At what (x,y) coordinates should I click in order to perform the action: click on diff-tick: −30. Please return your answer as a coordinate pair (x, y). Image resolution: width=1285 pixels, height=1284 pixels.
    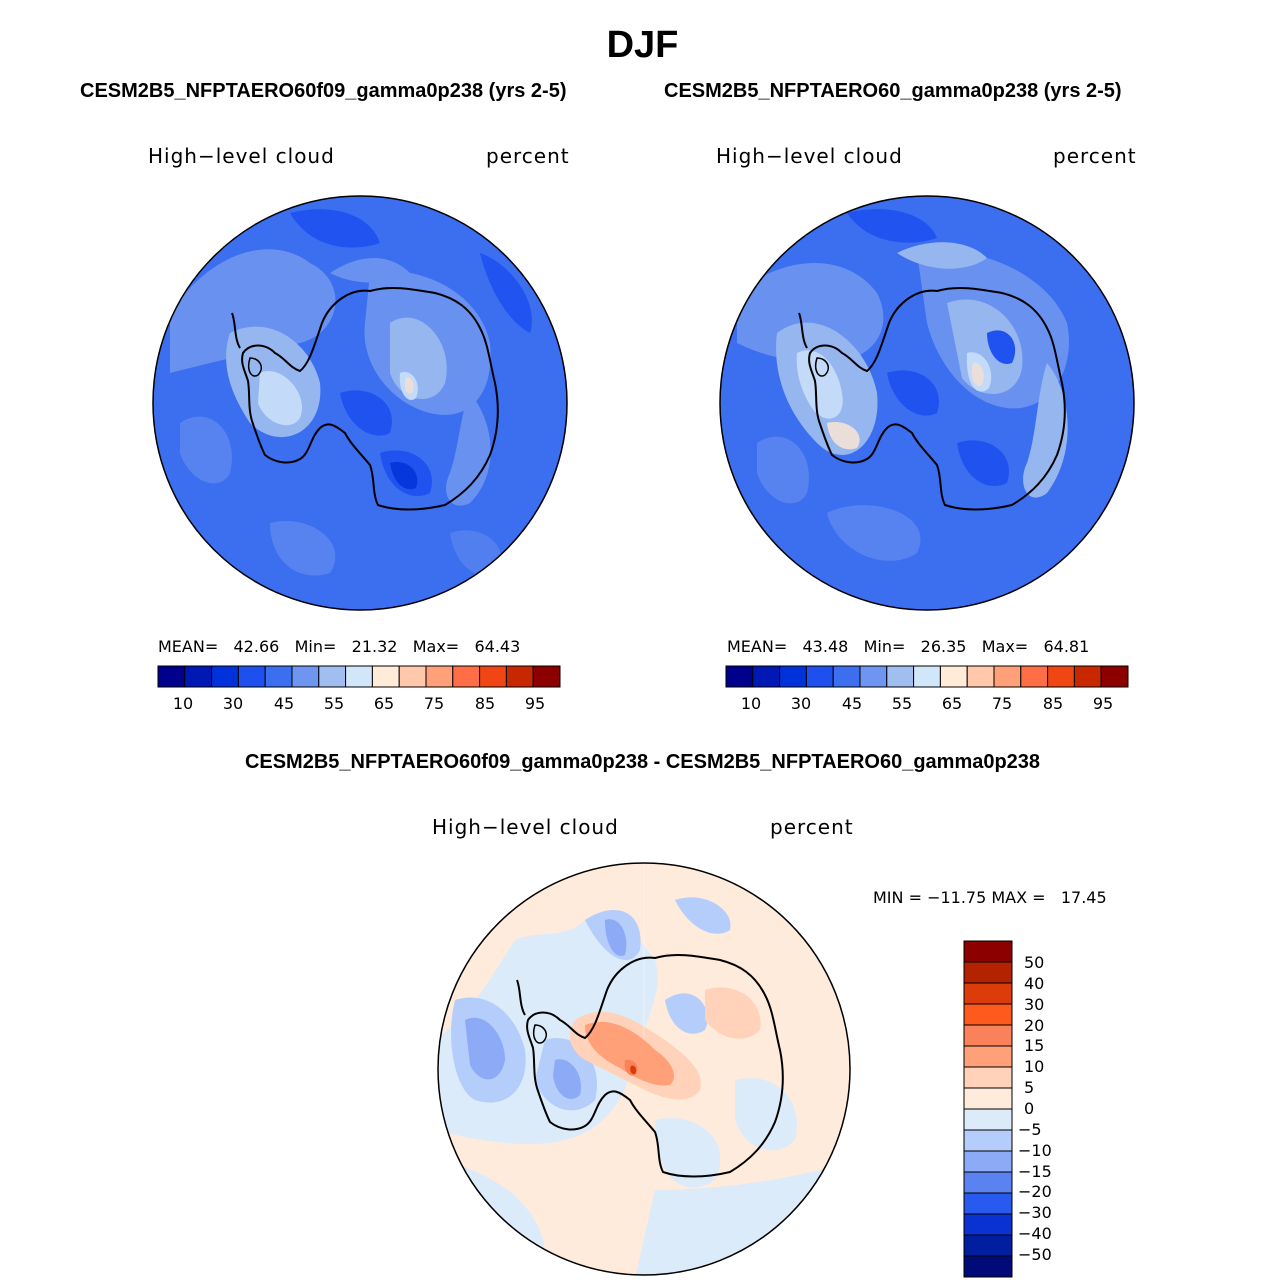
    Looking at the image, I should click on (1035, 1212).